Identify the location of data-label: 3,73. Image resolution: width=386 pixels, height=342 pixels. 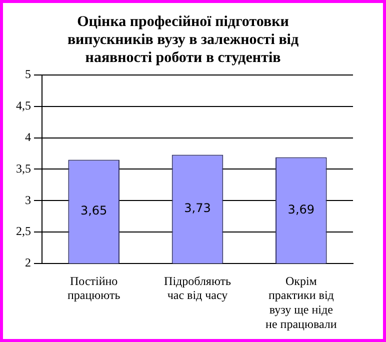
(197, 208).